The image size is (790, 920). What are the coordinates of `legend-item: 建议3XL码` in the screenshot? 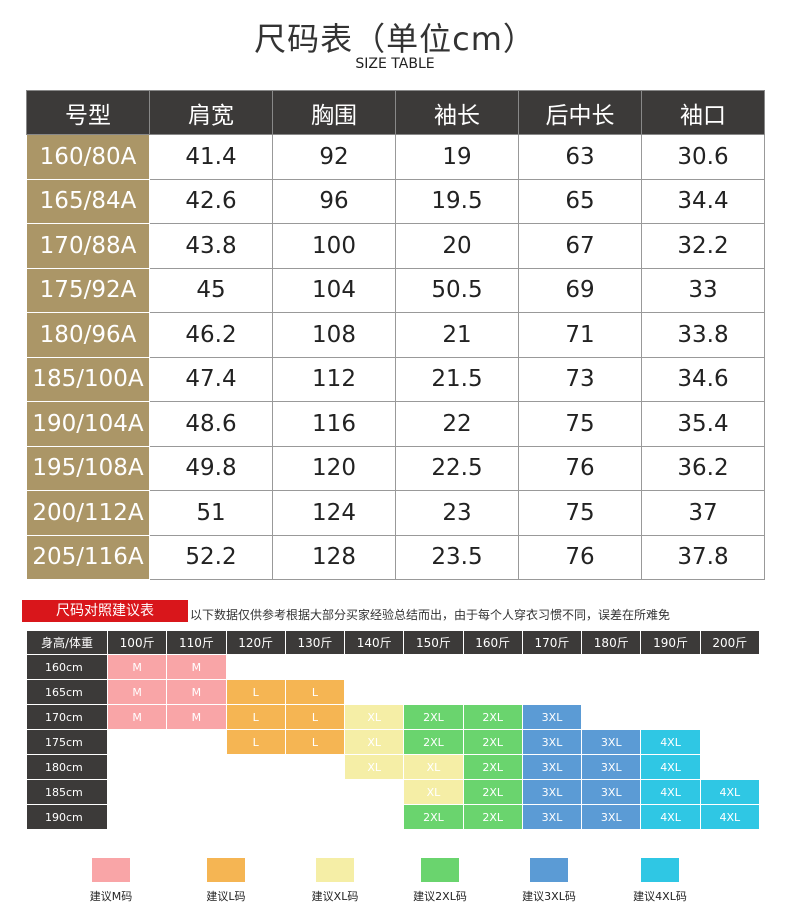 It's located at (549, 881).